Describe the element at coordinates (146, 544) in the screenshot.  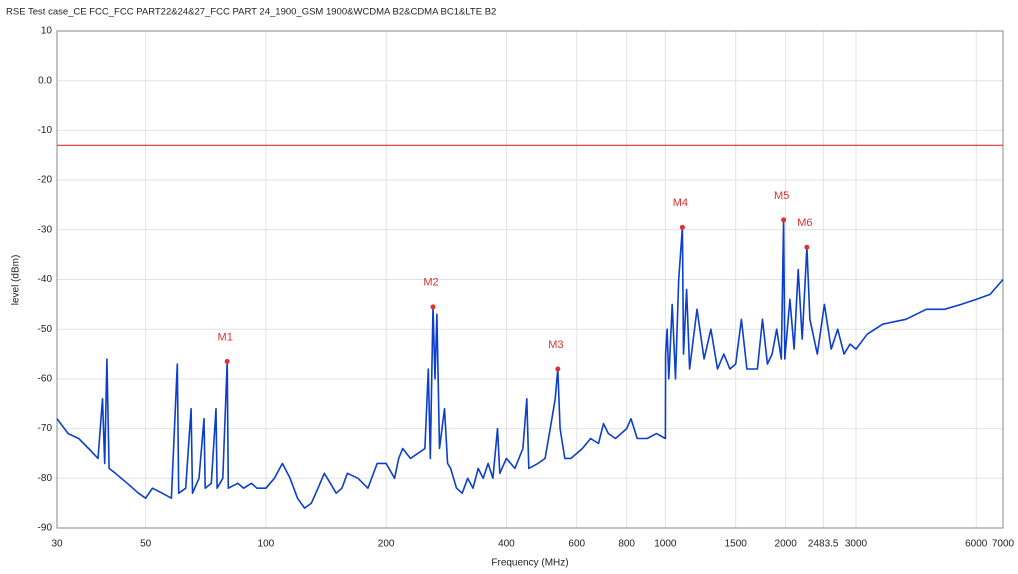
I see `x-tick-label: 50` at that location.